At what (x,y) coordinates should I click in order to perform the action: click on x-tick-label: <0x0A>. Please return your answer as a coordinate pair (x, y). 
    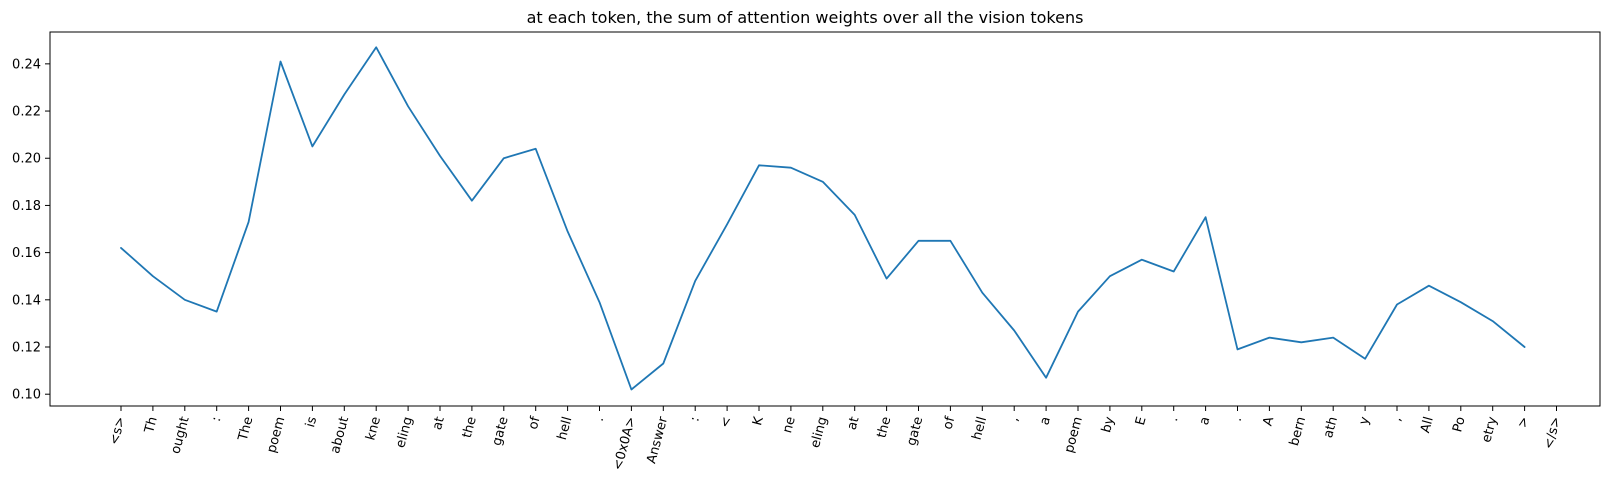
    Looking at the image, I should click on (625, 443).